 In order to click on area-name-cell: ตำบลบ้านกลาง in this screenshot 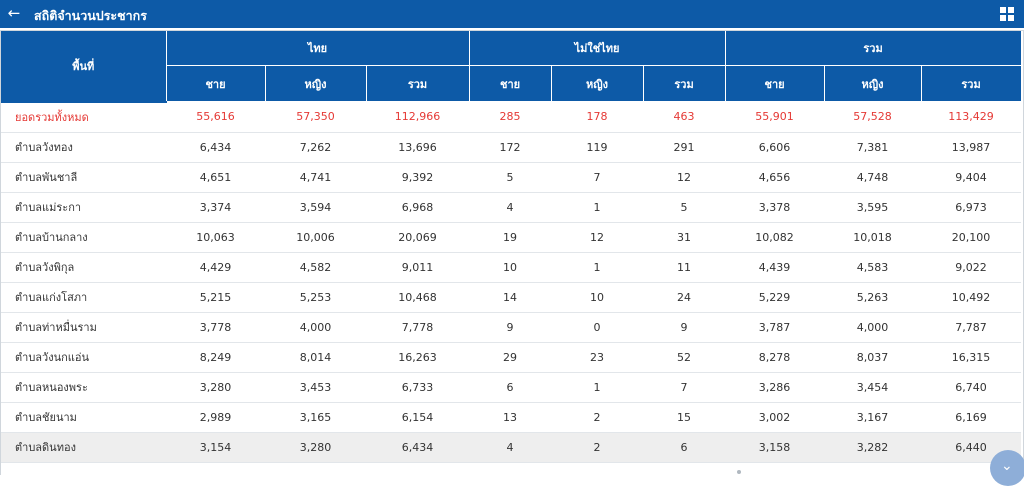, I will do `click(83, 237)`.